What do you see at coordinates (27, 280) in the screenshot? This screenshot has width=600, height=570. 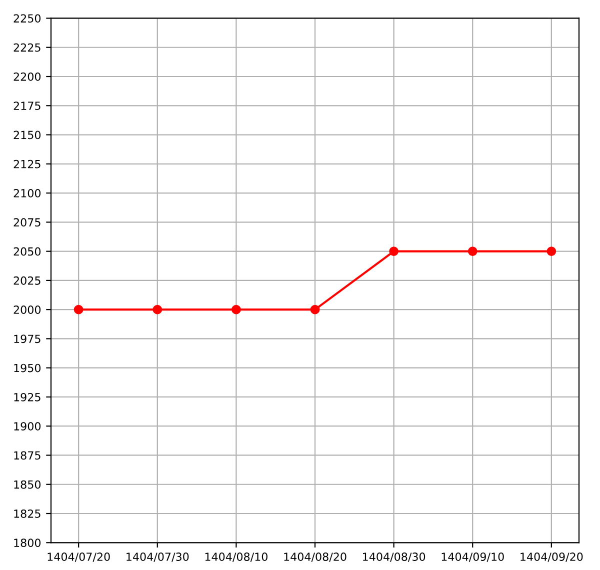 I see `y-tick-label: 2025` at bounding box center [27, 280].